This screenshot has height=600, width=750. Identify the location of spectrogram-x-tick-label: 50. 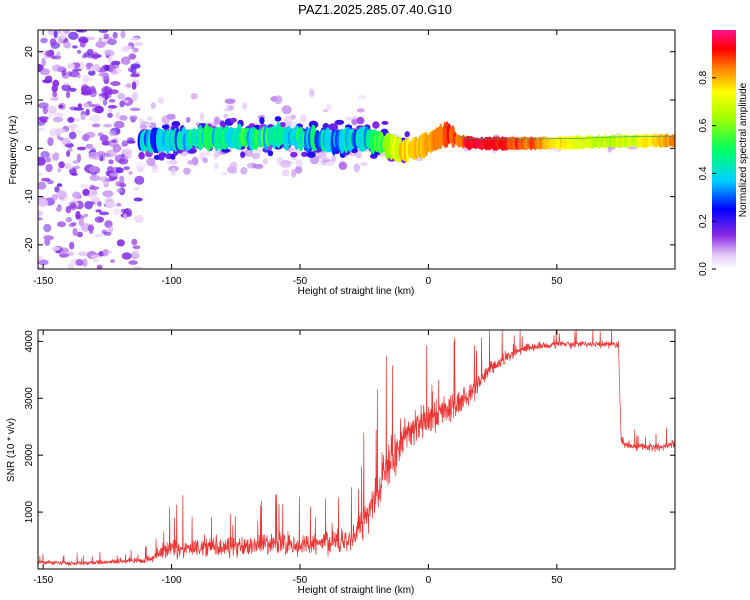
(557, 281).